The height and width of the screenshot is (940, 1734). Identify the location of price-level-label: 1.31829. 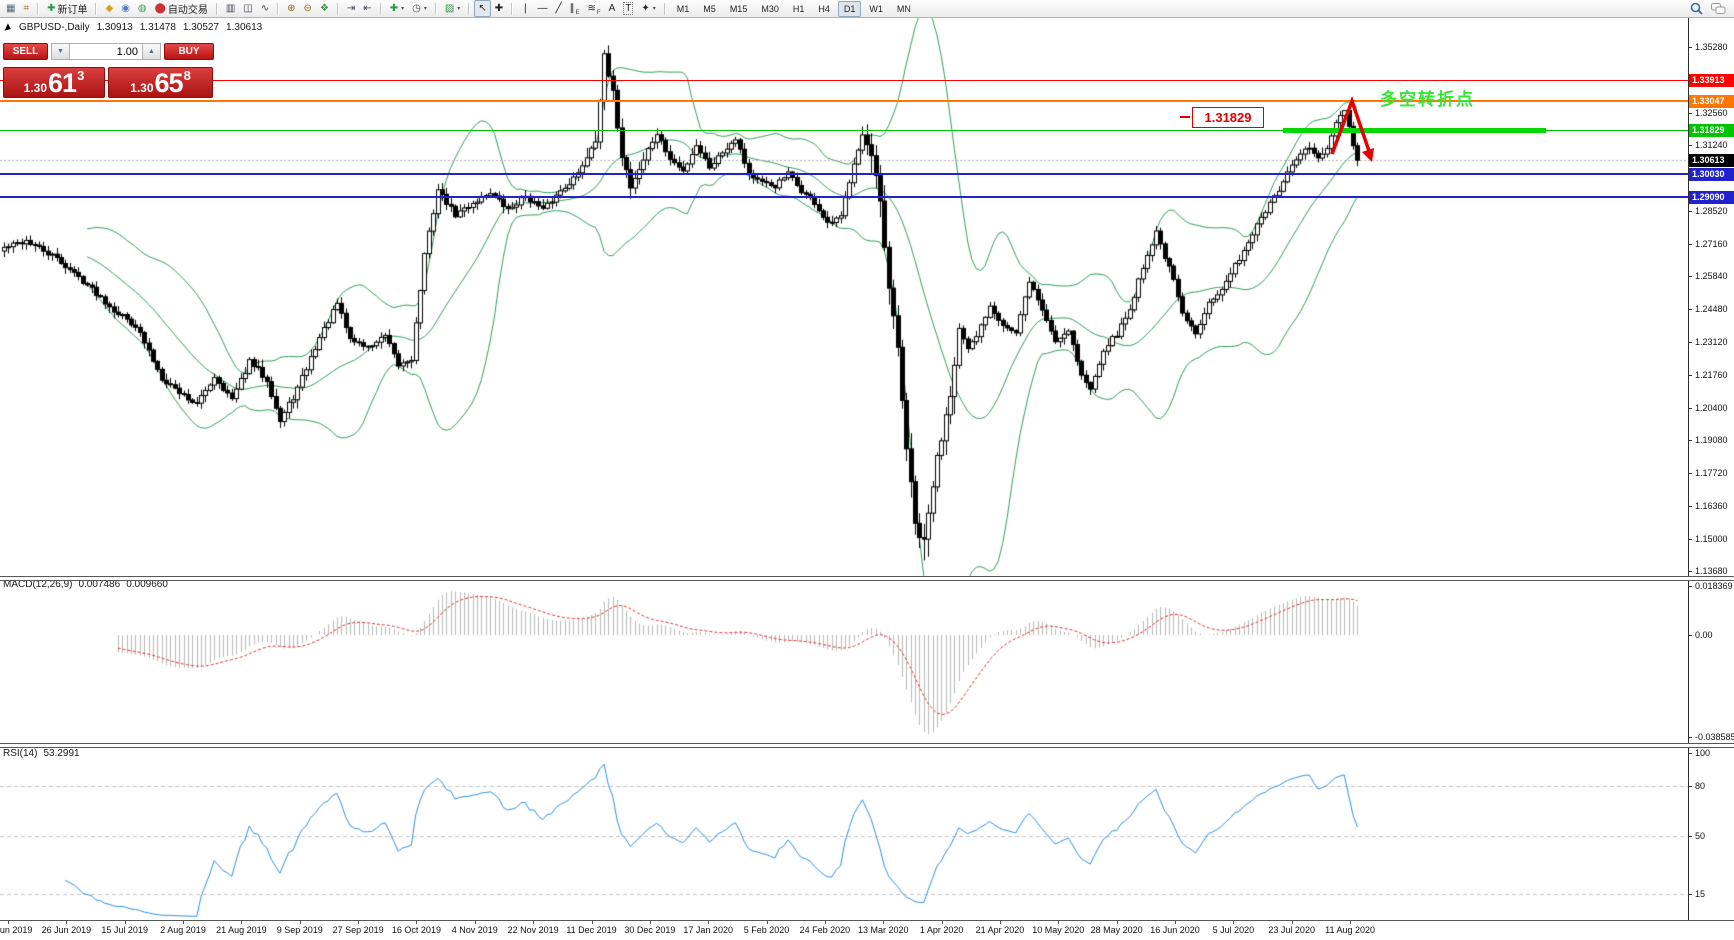
(1711, 131).